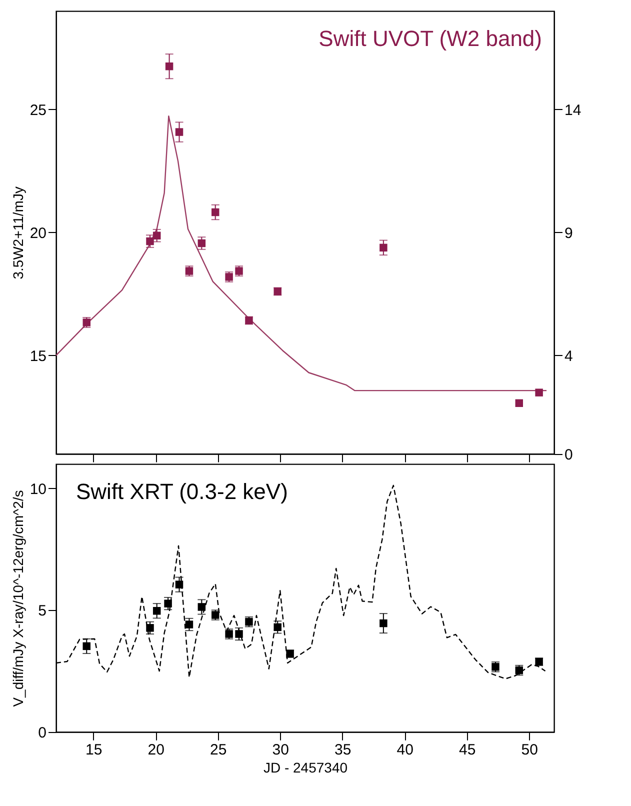 This screenshot has width=631, height=806. I want to click on y-tick-label: 10, so click(38, 489).